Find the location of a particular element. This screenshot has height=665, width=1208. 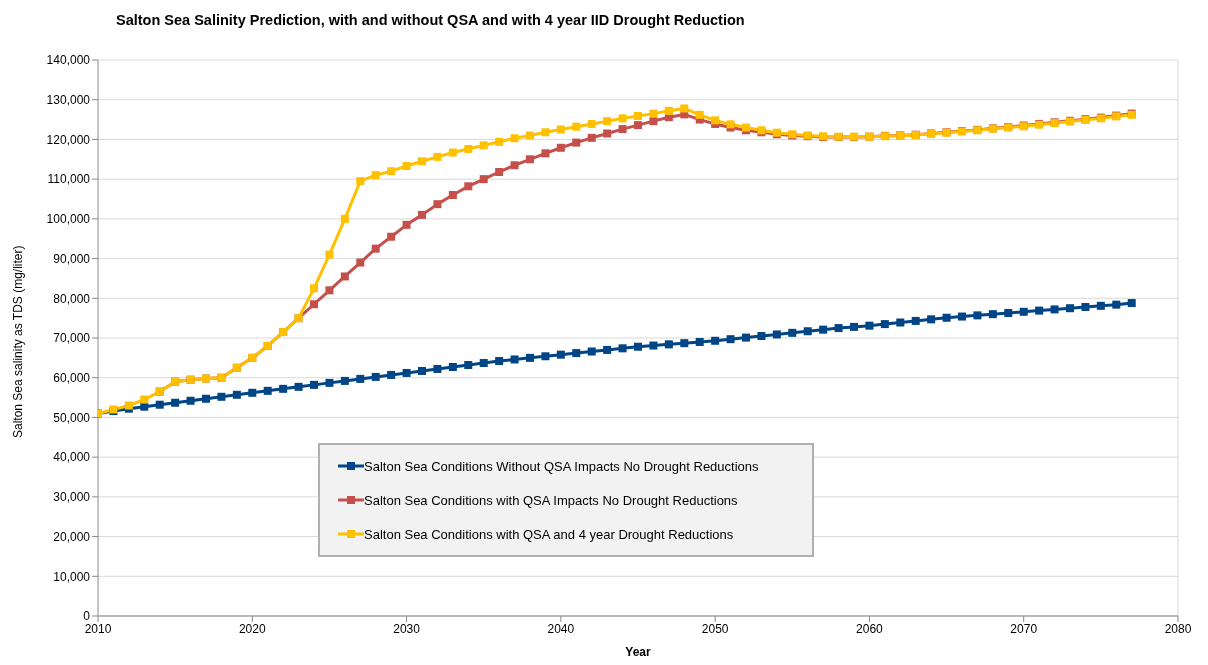

y-tick-label: 40,000 is located at coordinates (72, 457).